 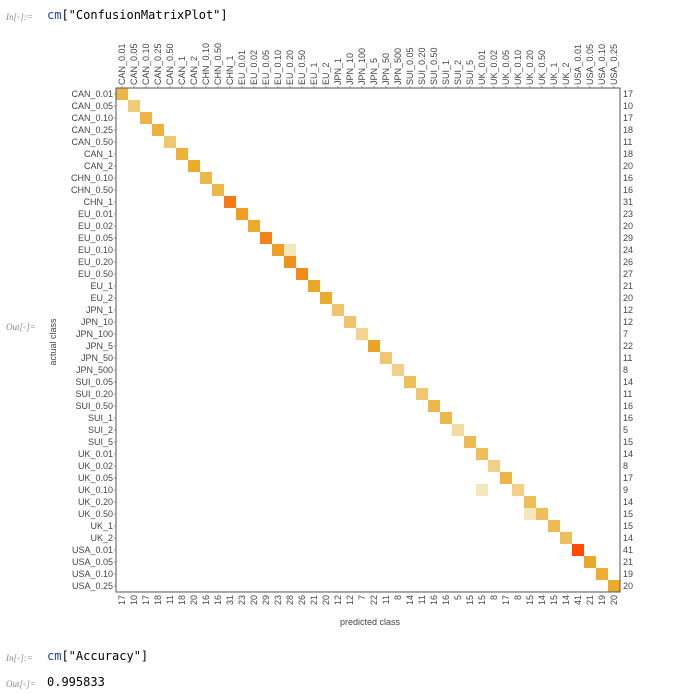 What do you see at coordinates (314, 600) in the screenshot?
I see `column-total-label: 21` at bounding box center [314, 600].